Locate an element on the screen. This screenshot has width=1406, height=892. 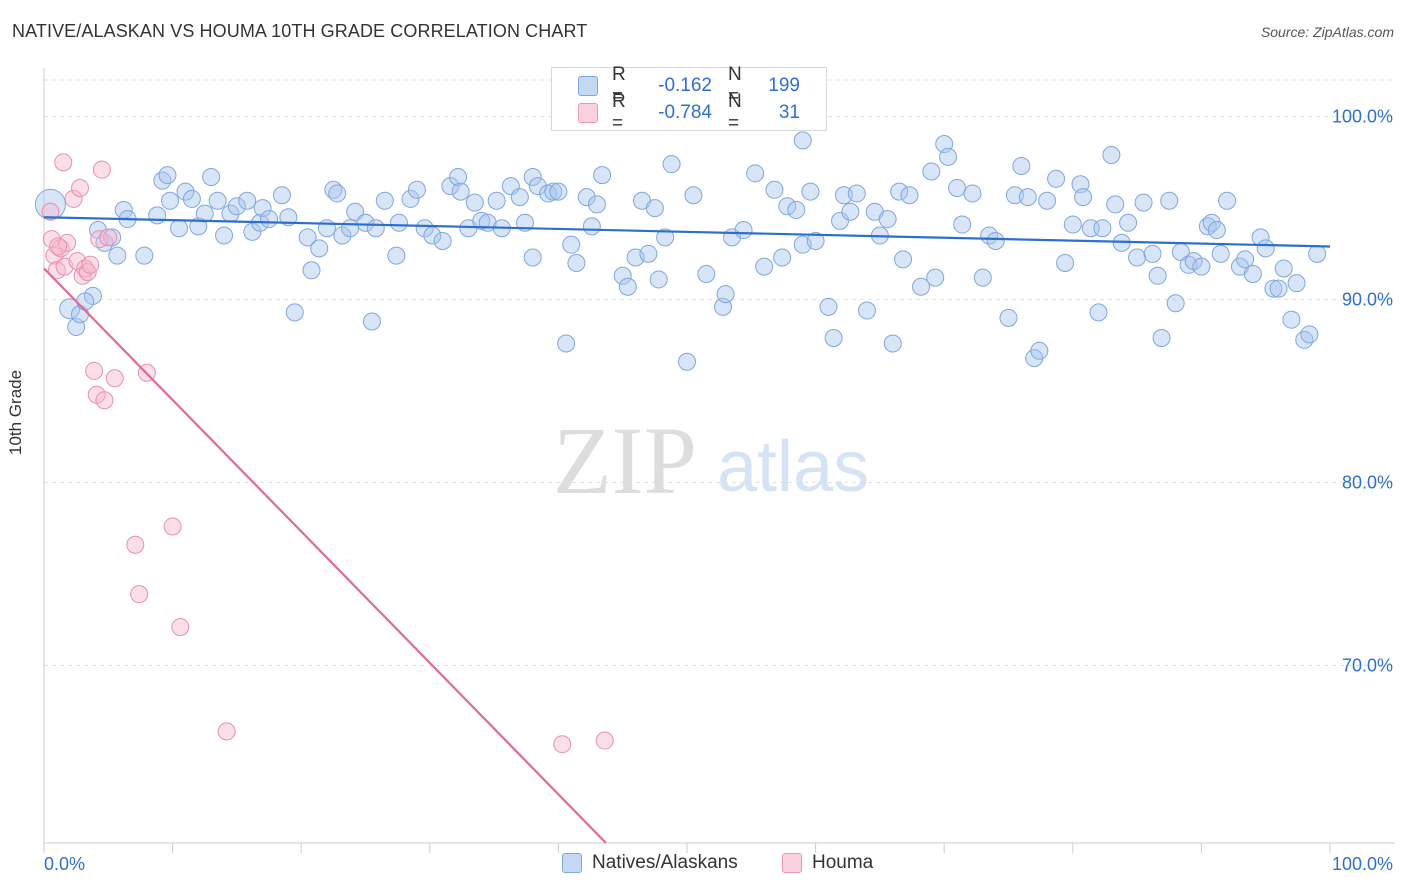
y-axis-label: 10th Grade is located at coordinates (15, 412).